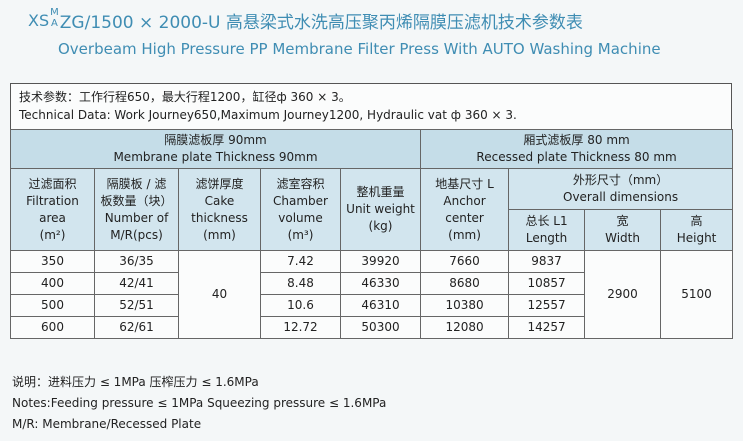  What do you see at coordinates (219, 209) in the screenshot?
I see `col-cake-thickness: 滤饼厚度 Cake thickness (mm)` at bounding box center [219, 209].